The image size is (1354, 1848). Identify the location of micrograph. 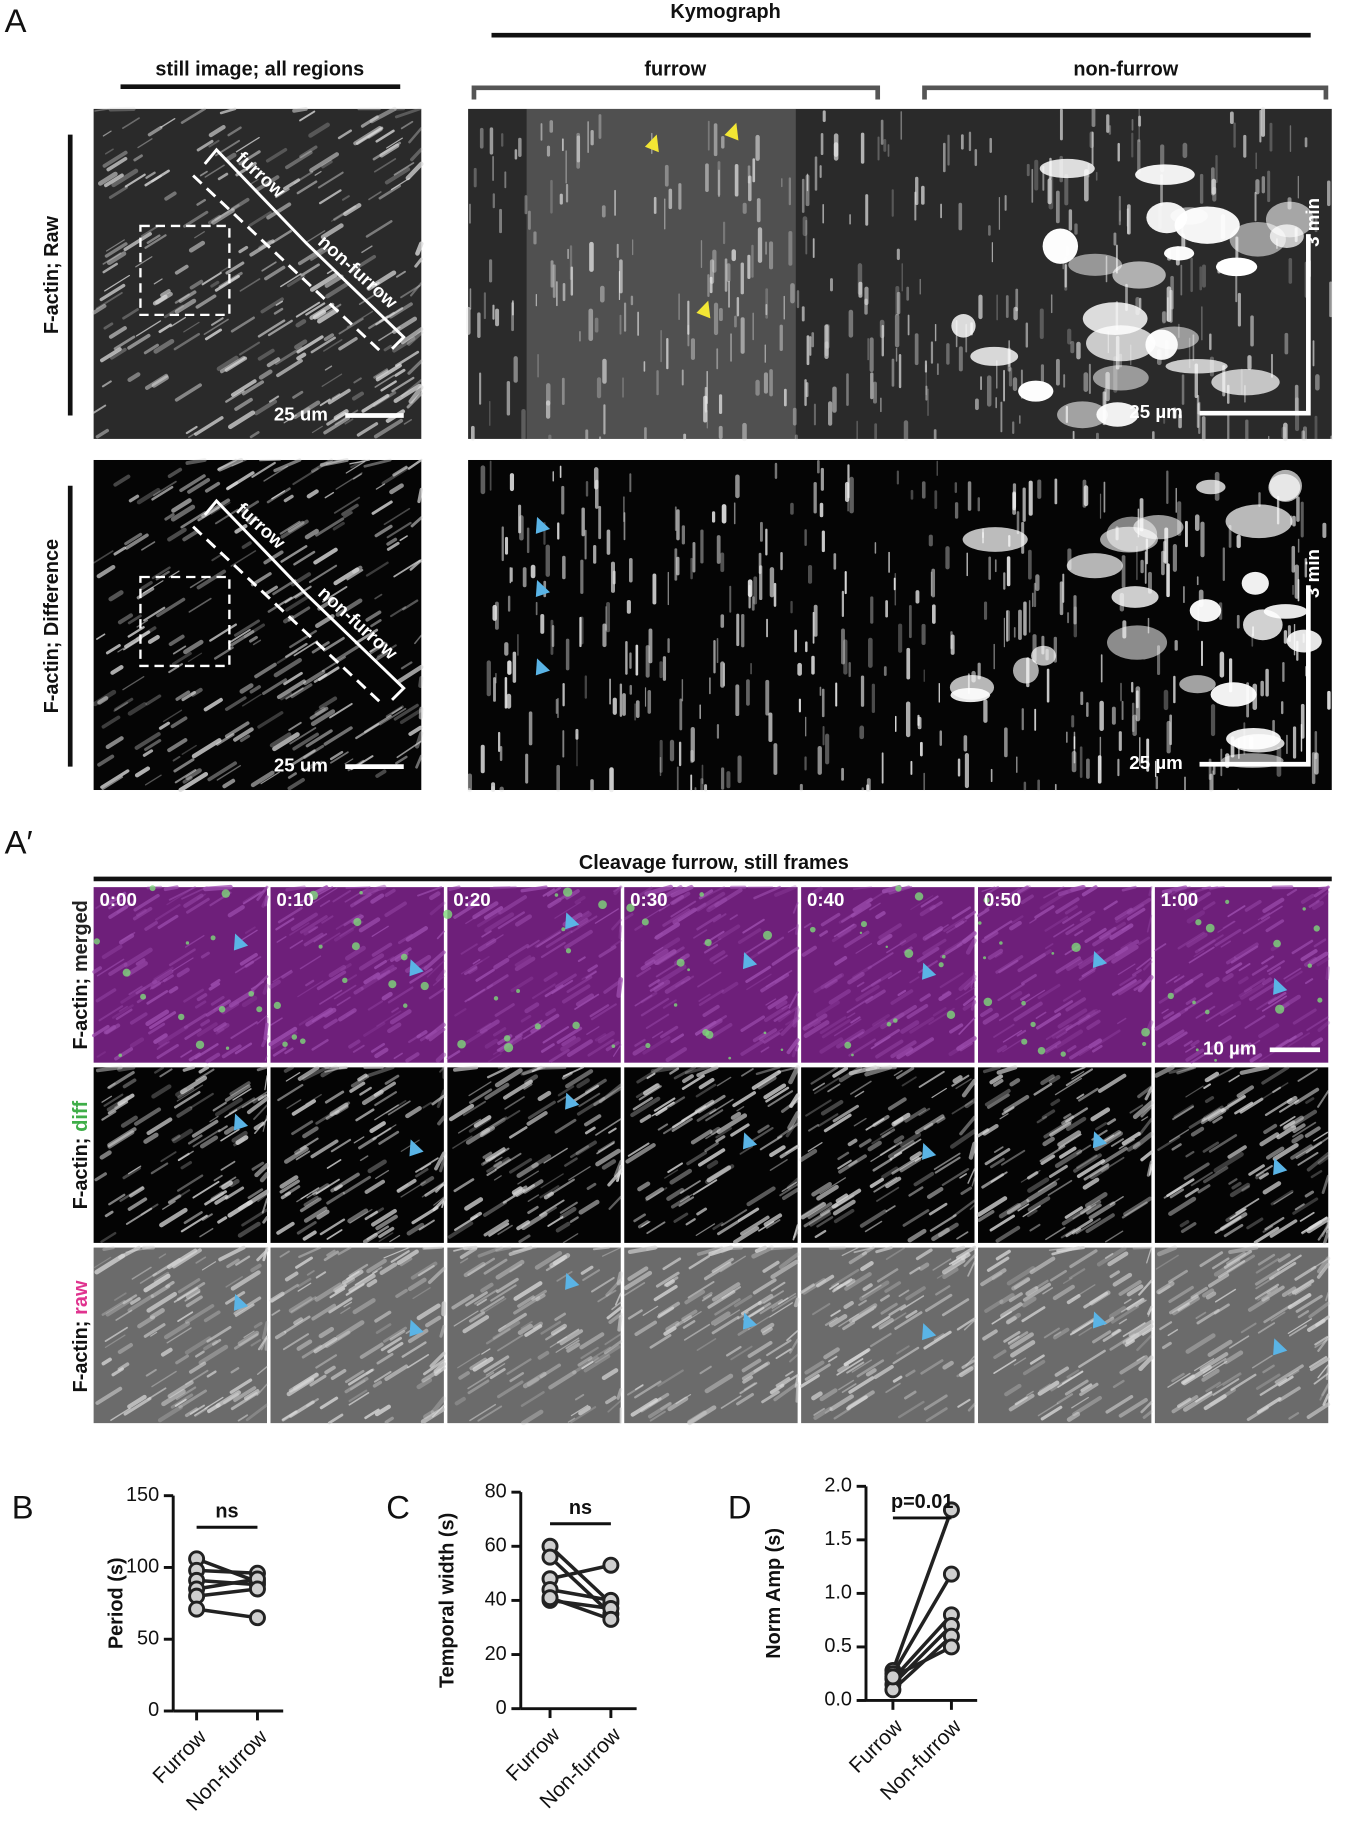
(257, 625).